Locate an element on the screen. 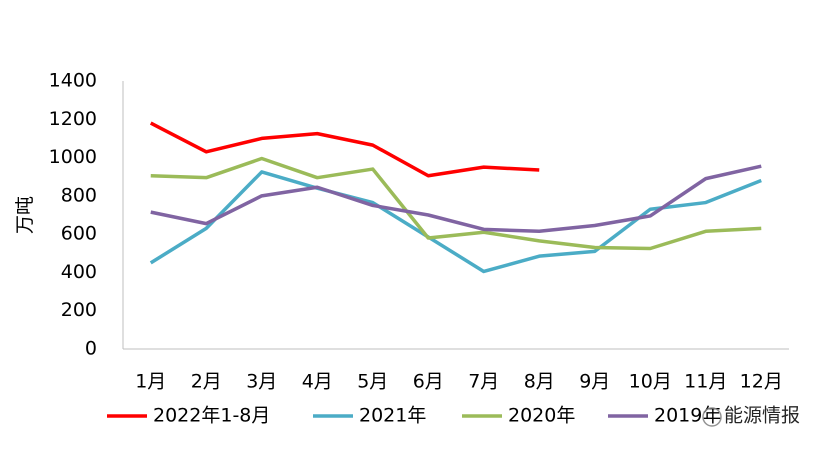 The image size is (832, 453). legend-label: 2022年1-8月 is located at coordinates (211, 416).